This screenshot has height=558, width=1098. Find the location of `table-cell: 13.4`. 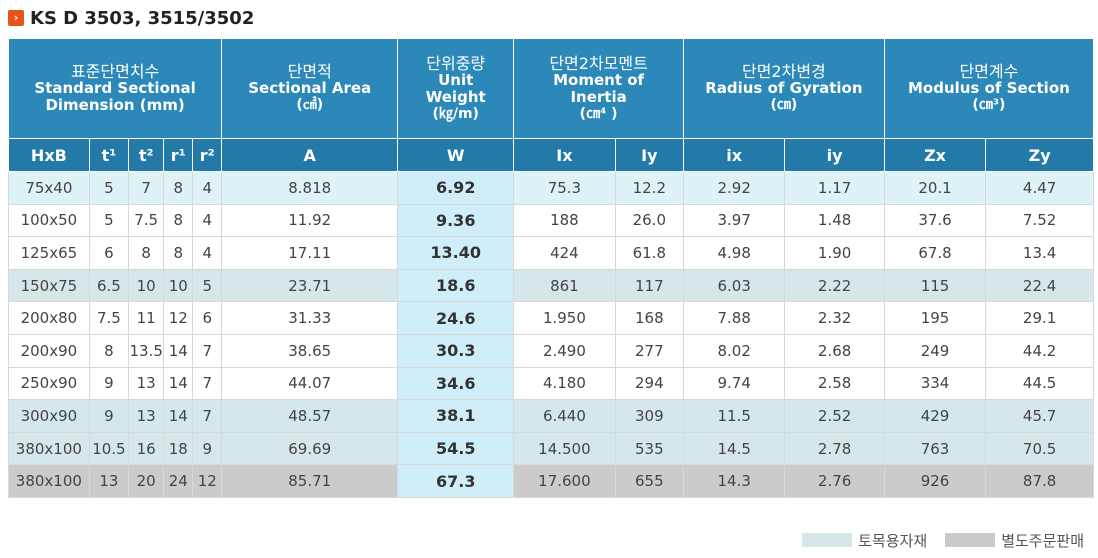

table-cell: 13.4 is located at coordinates (1039, 253).